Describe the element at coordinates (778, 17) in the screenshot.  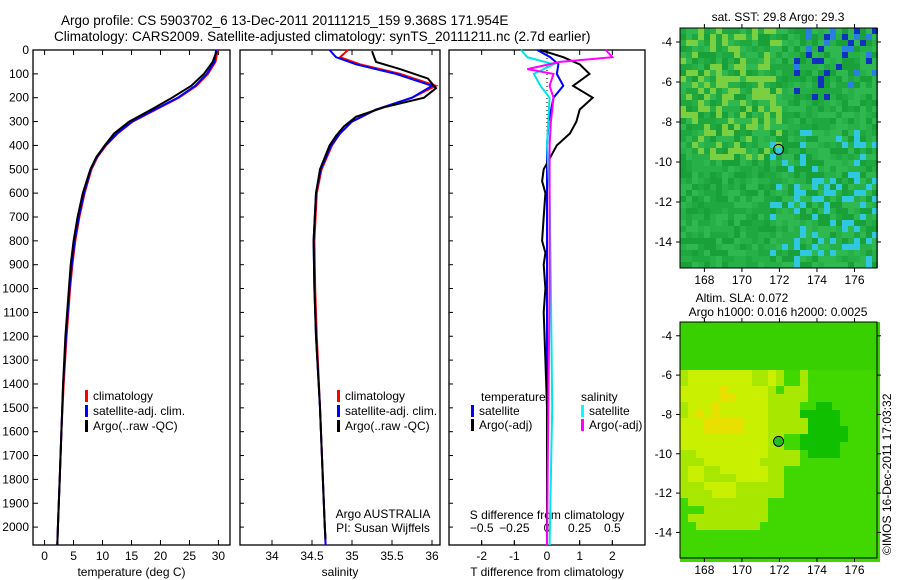
I see `sst-map-title: sat. SST: 29.8 Argo: 29.3` at that location.